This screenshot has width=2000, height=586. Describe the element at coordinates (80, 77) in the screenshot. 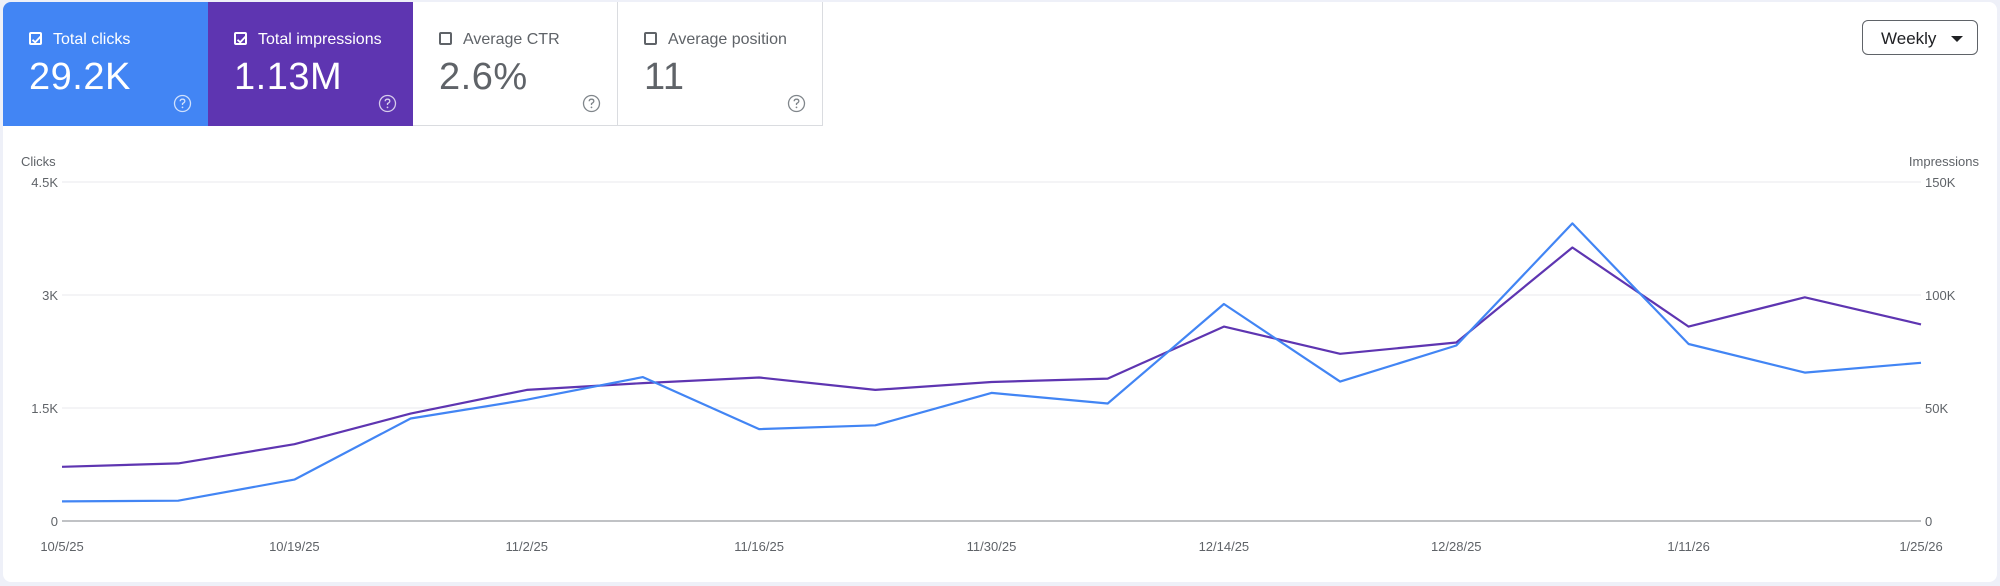

I see `metric-value: 29.2K` at that location.